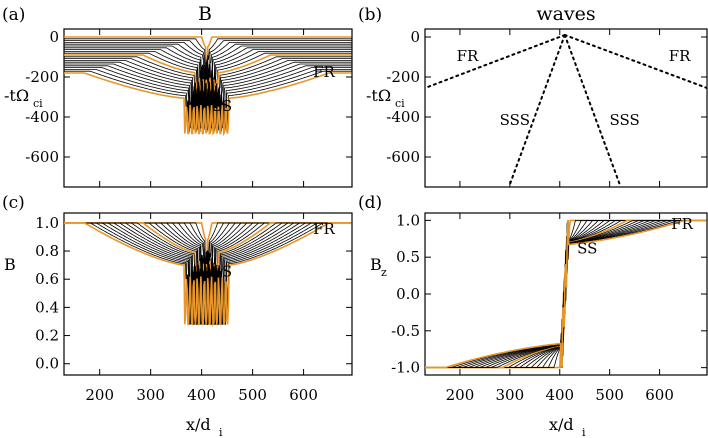  What do you see at coordinates (682, 224) in the screenshot?
I see `panel-d-annotation: FR` at bounding box center [682, 224].